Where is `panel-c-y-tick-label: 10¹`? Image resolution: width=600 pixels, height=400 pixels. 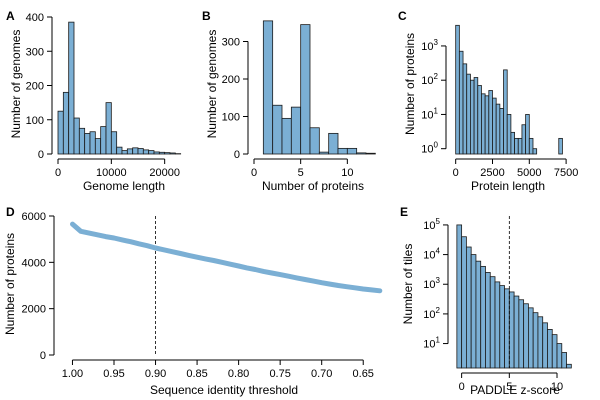 panel-c-y-tick-label: 10¹ is located at coordinates (429, 113).